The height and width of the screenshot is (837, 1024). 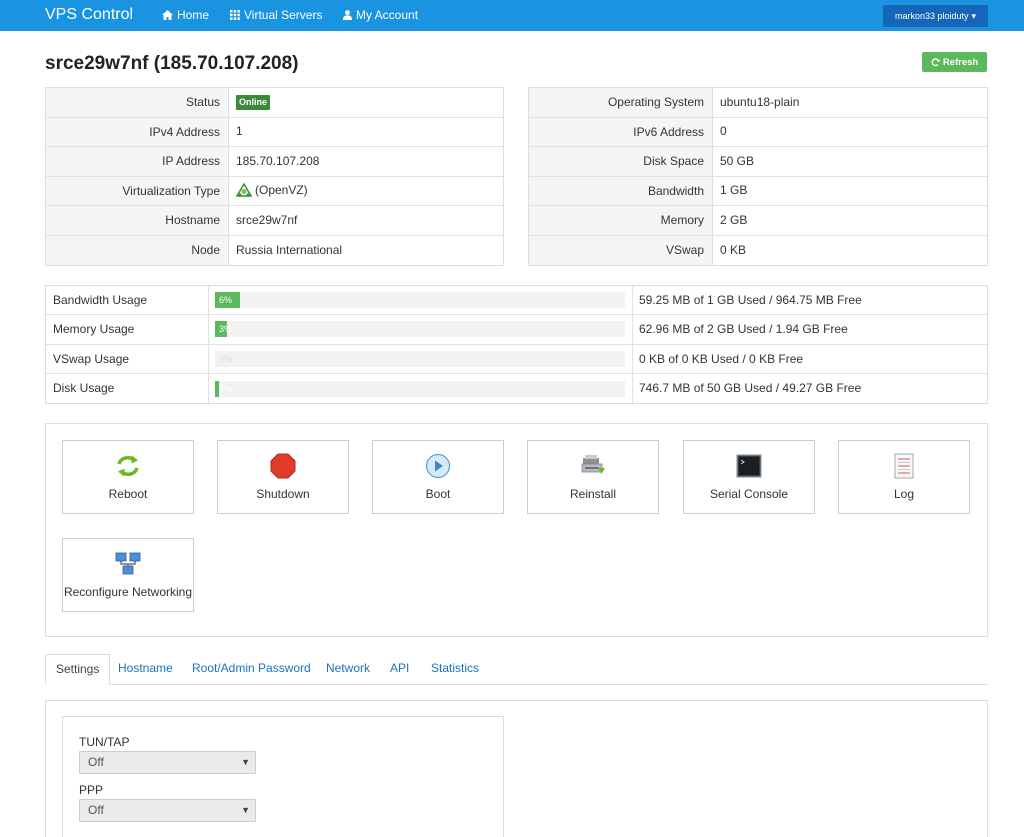 I want to click on user-name: markon33 ploiduty, so click(x=931, y=16).